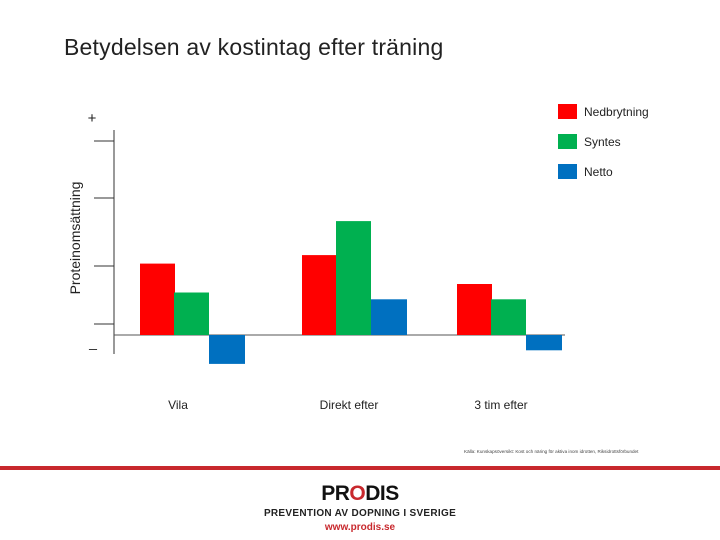 The image size is (720, 540). I want to click on footer-url: www.prodis.se, so click(360, 527).